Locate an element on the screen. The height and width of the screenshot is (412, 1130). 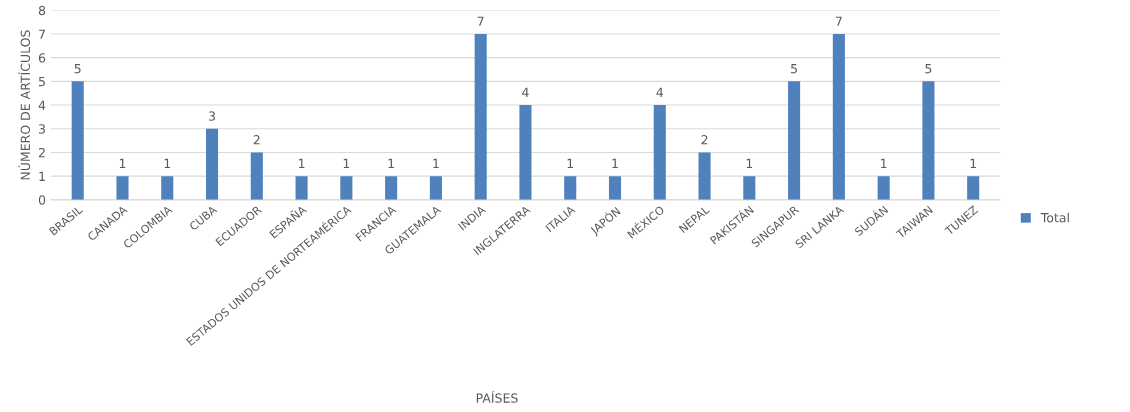
y-tick-label: 4 is located at coordinates (42, 105).